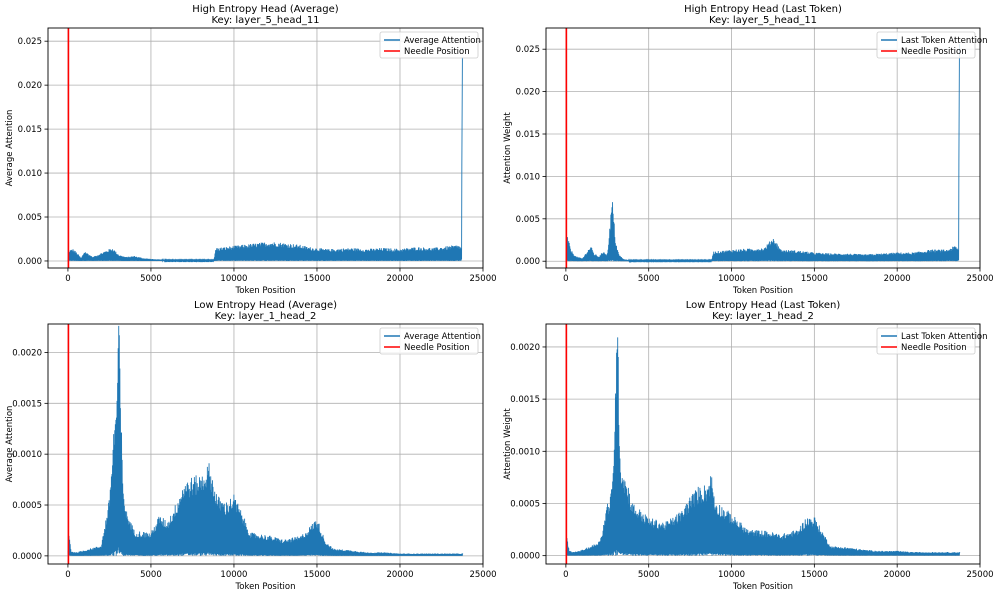  I want to click on chart-title: High Entropy Head (Average), so click(265, 9).